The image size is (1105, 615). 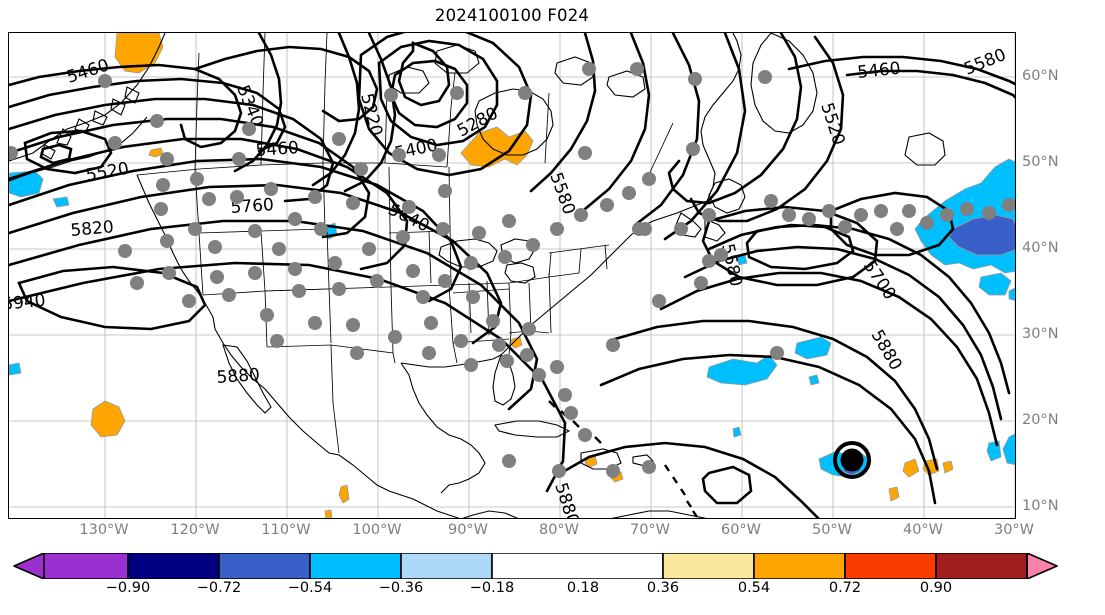 What do you see at coordinates (559, 530) in the screenshot?
I see `lon-tick-80w: 80°W` at bounding box center [559, 530].